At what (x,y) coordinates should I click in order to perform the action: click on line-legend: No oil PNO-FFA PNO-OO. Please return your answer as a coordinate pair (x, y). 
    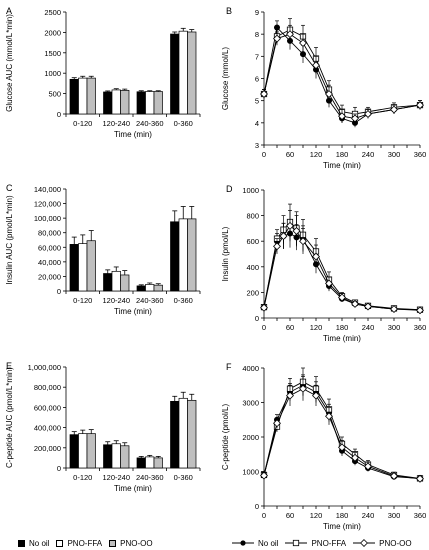
    Looking at the image, I should click on (322, 543).